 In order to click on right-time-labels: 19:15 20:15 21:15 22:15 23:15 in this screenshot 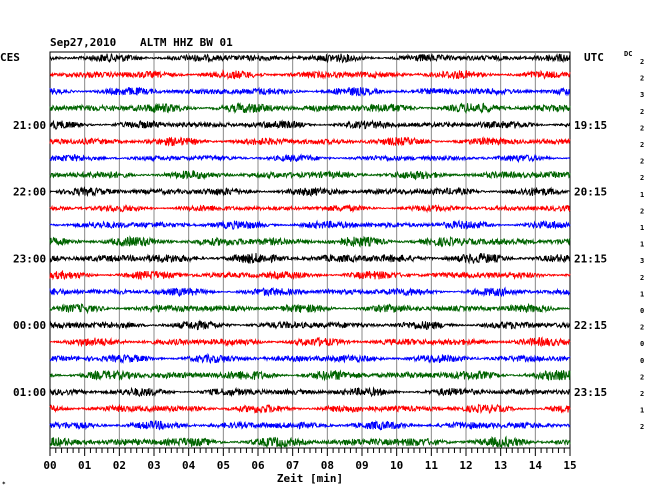, I will do `click(590, 259)`.